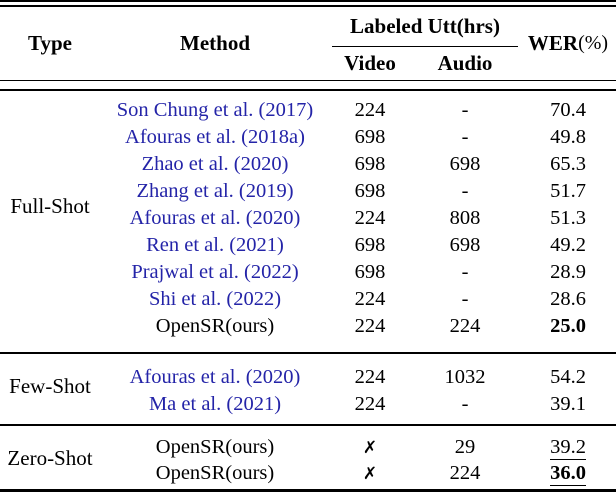 The image size is (616, 498). What do you see at coordinates (568, 403) in the screenshot?
I see `wer-cell: 39.1` at bounding box center [568, 403].